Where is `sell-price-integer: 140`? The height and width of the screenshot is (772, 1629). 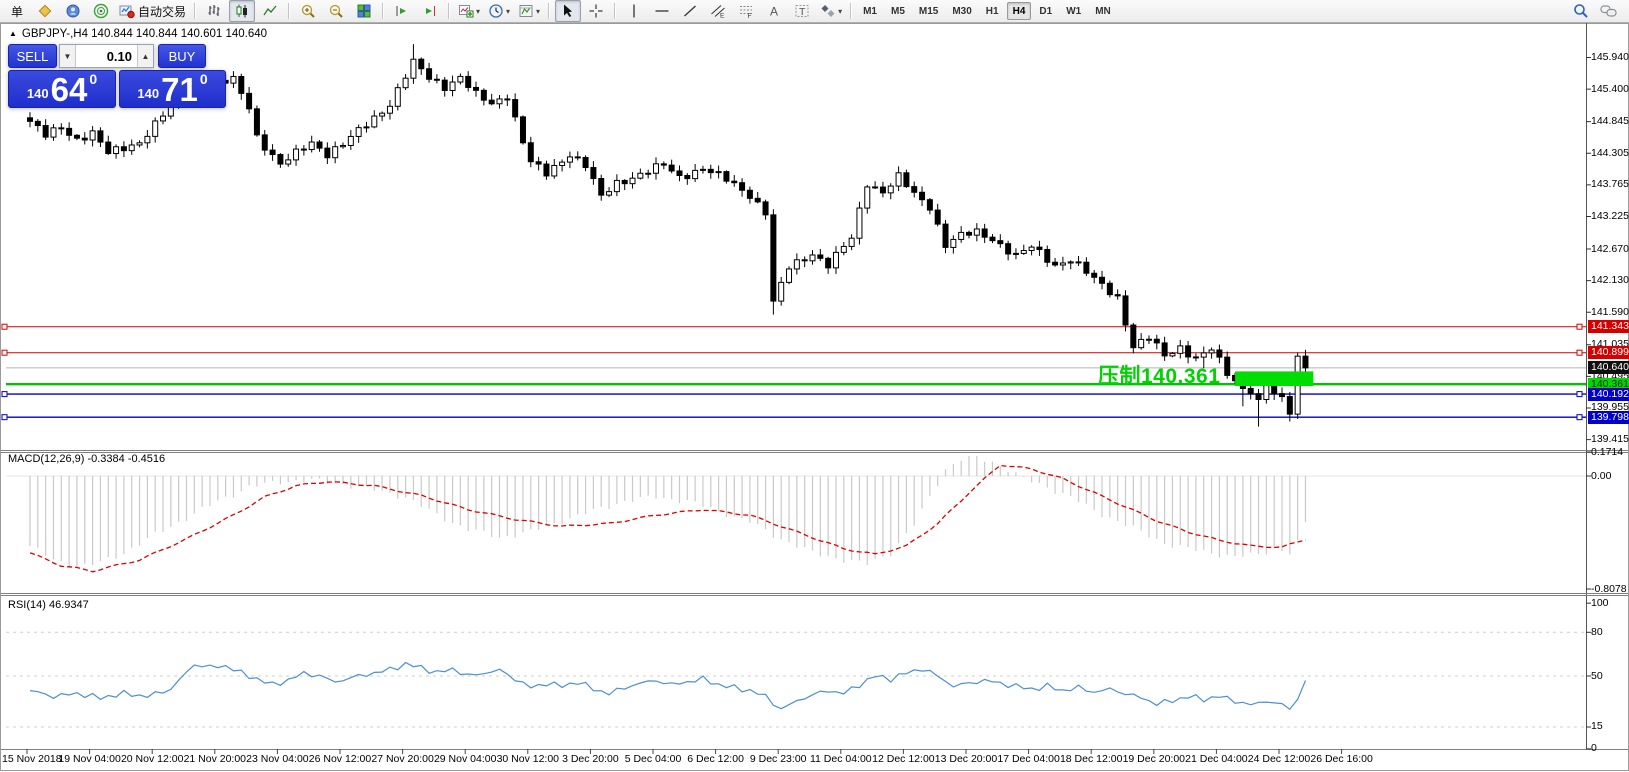
sell-price-integer: 140 is located at coordinates (37, 93).